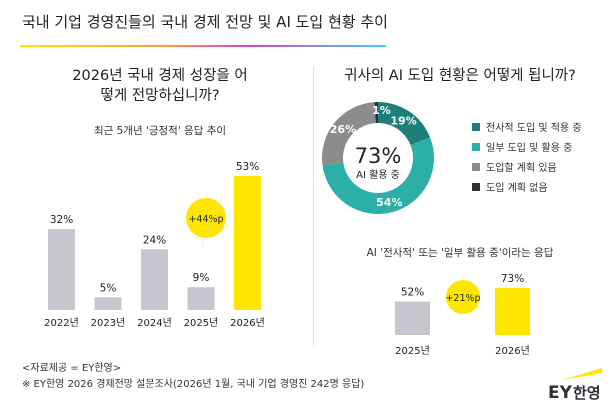  What do you see at coordinates (154, 279) in the screenshot?
I see `bar-2024년` at bounding box center [154, 279].